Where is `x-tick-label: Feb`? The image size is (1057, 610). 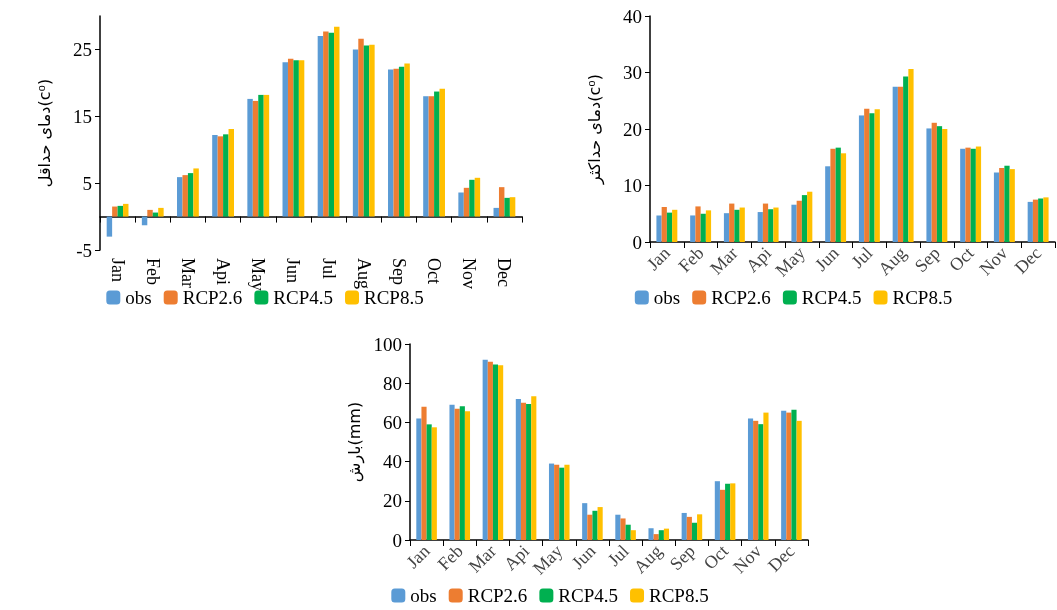 x-tick-label: Feb is located at coordinates (691, 259).